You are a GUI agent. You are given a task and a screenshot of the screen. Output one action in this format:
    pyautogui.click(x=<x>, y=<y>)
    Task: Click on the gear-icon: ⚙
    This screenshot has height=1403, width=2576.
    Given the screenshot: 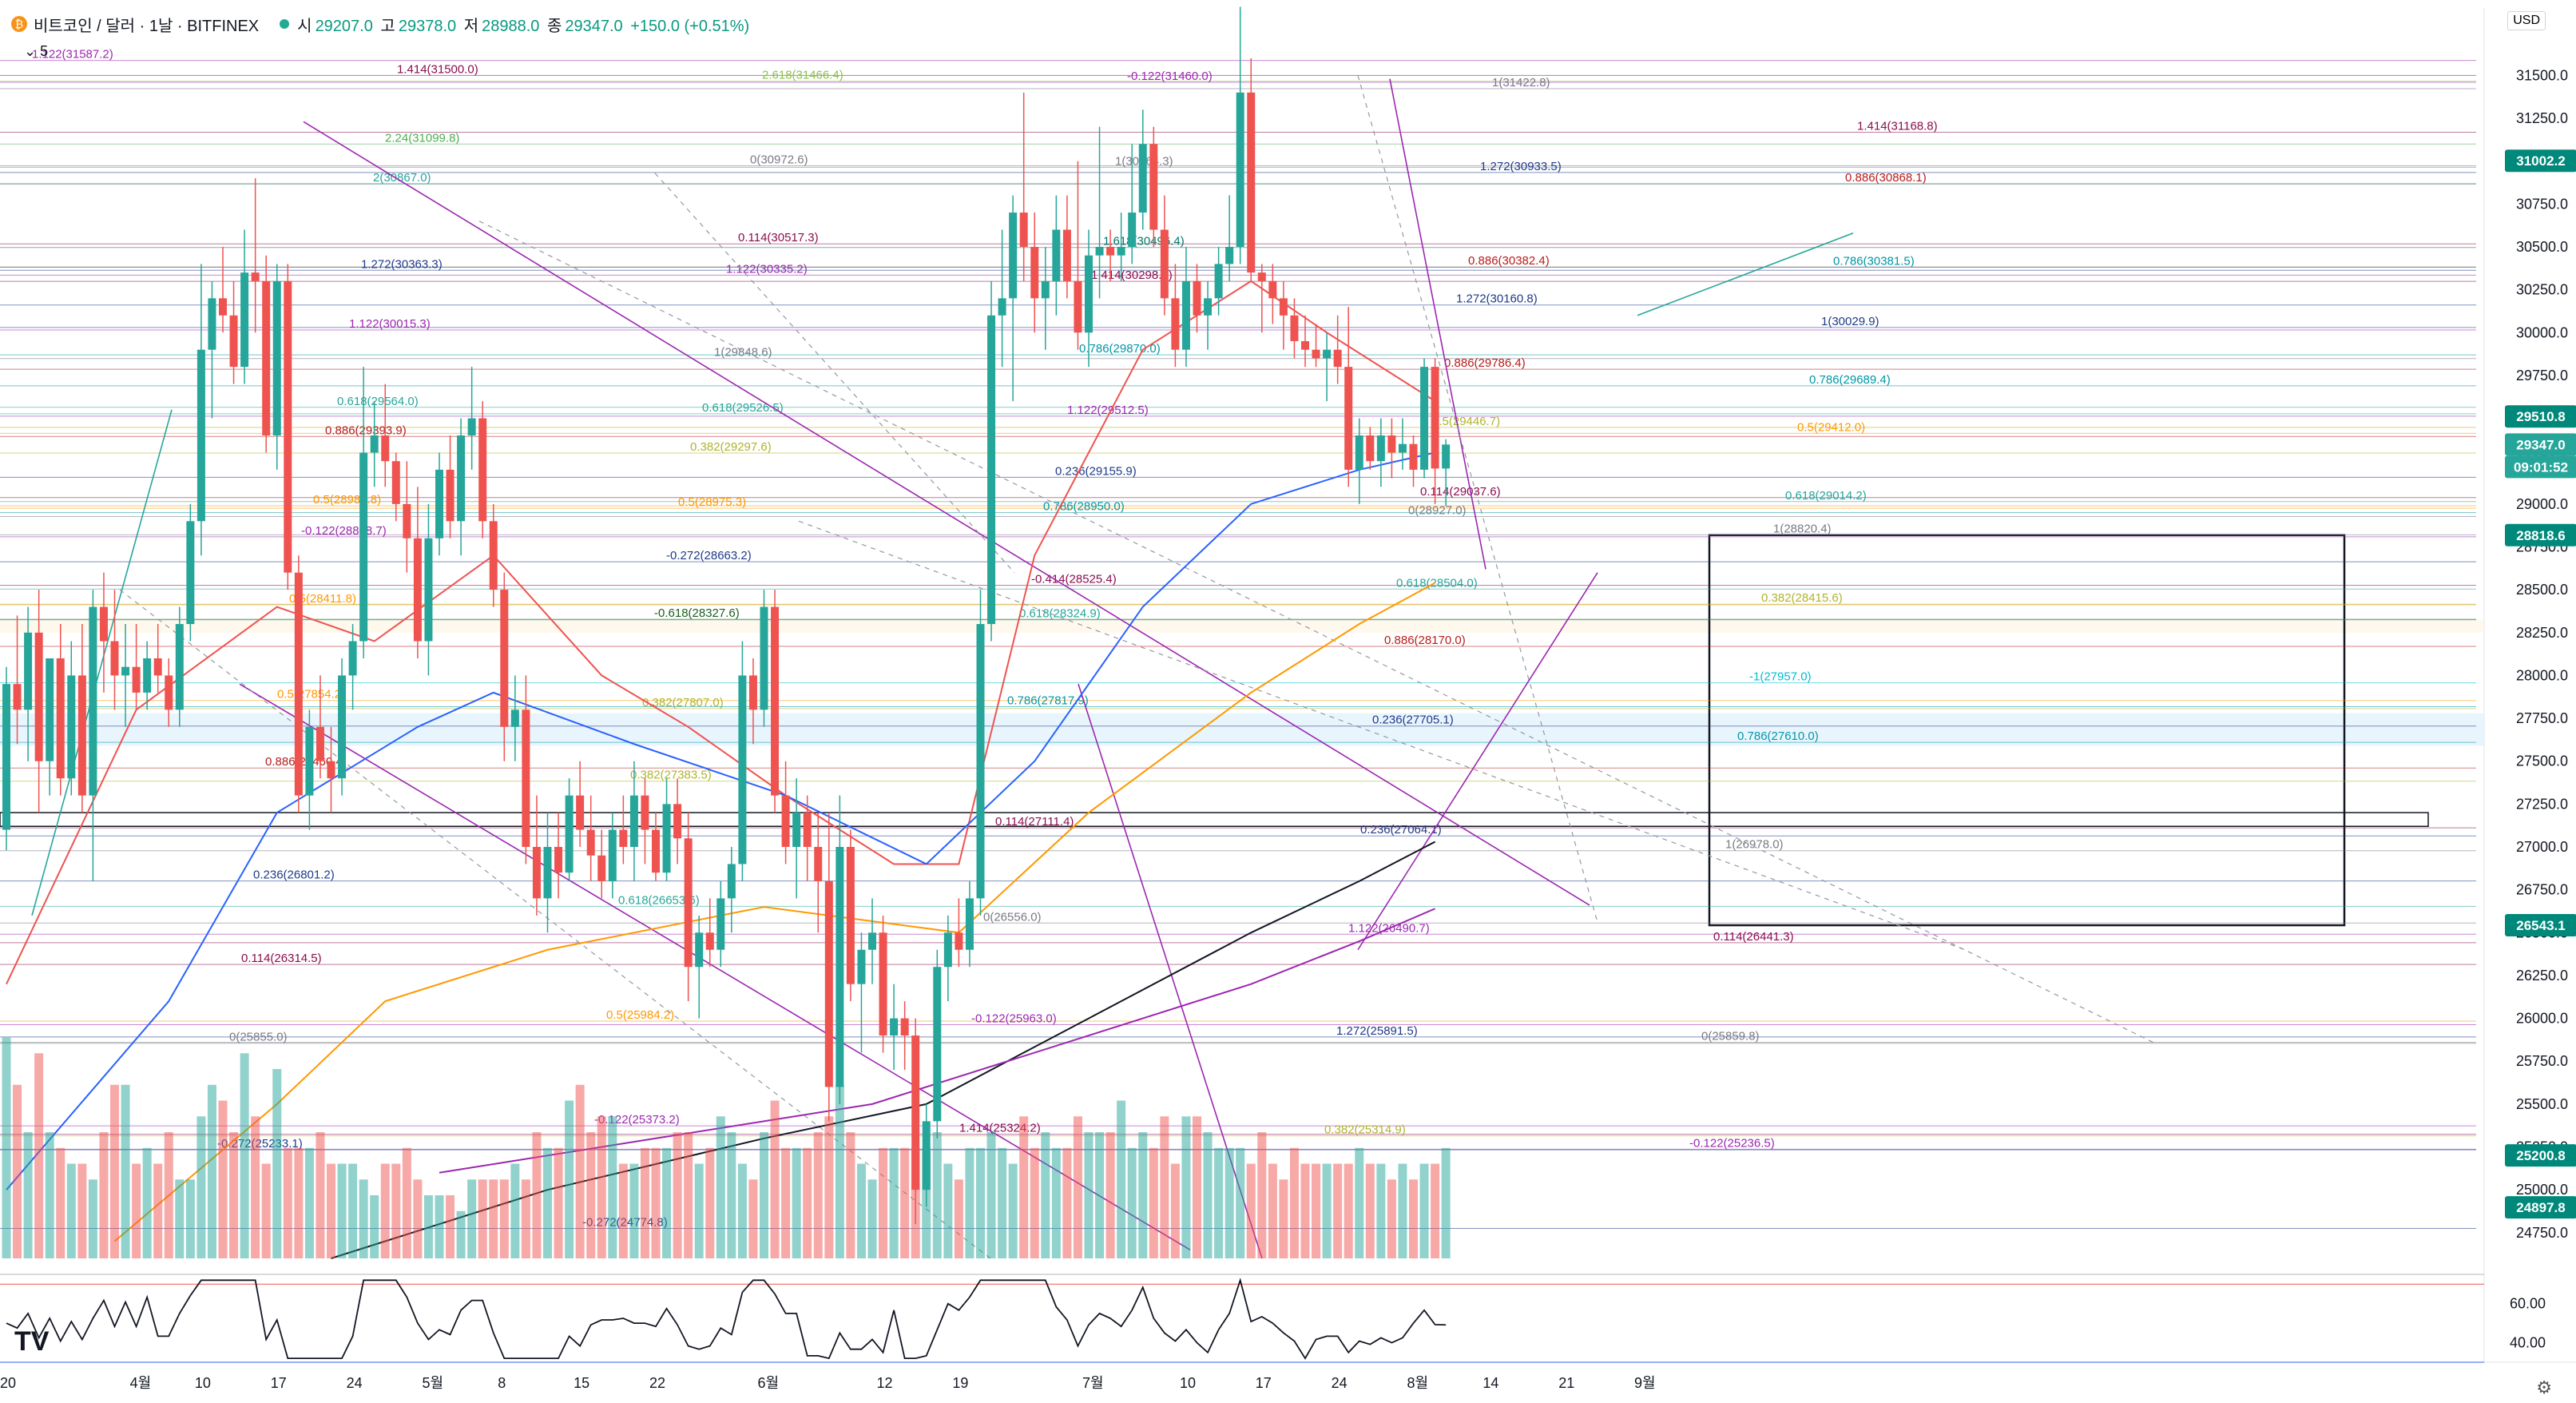 What is the action you would take?
    pyautogui.click(x=2544, y=1387)
    